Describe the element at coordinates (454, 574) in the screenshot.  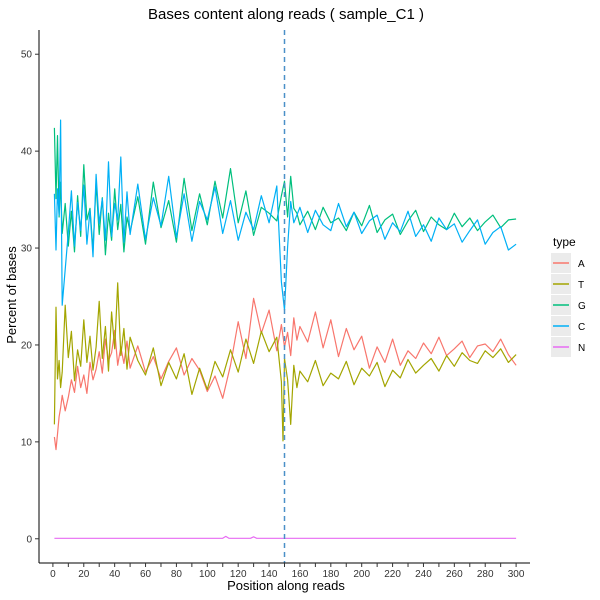
I see `x-tick-label: 260` at that location.